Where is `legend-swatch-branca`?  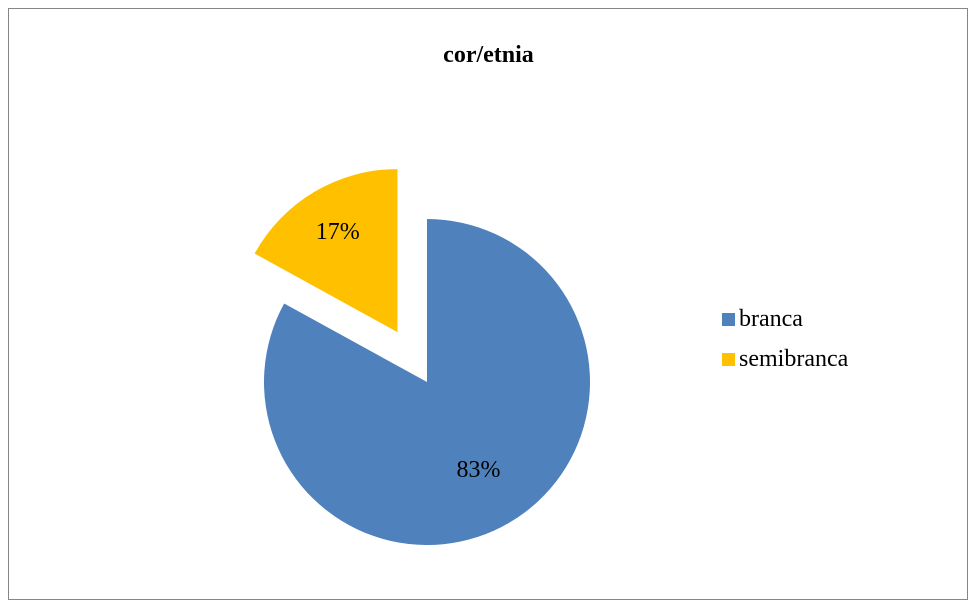 legend-swatch-branca is located at coordinates (728, 319).